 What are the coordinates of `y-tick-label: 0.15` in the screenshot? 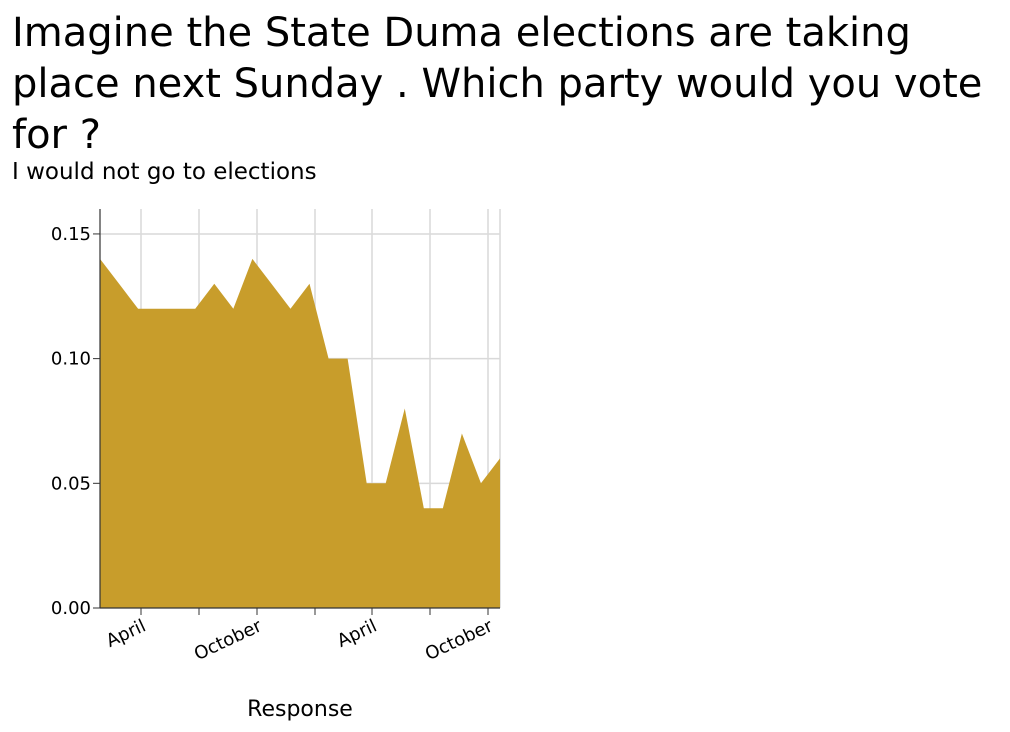 It's located at (71, 234).